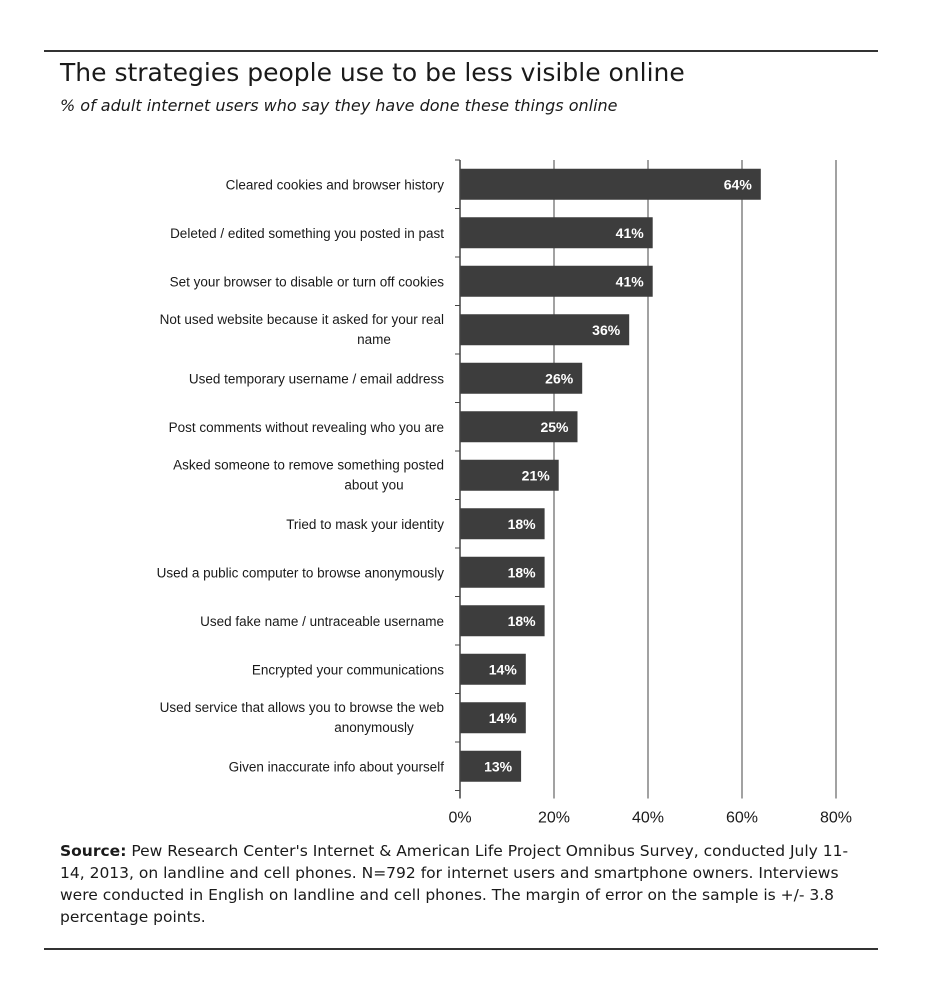 The height and width of the screenshot is (1000, 931). Describe the element at coordinates (93, 851) in the screenshot. I see `source-label: Source:` at that location.